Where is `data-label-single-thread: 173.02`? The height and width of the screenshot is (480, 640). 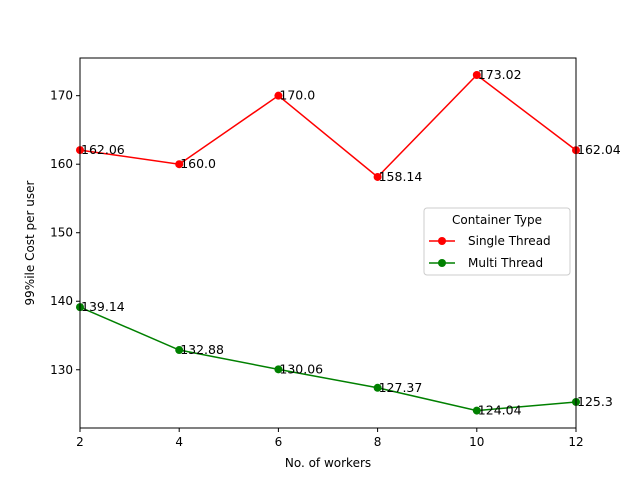 data-label-single-thread: 173.02 is located at coordinates (500, 74).